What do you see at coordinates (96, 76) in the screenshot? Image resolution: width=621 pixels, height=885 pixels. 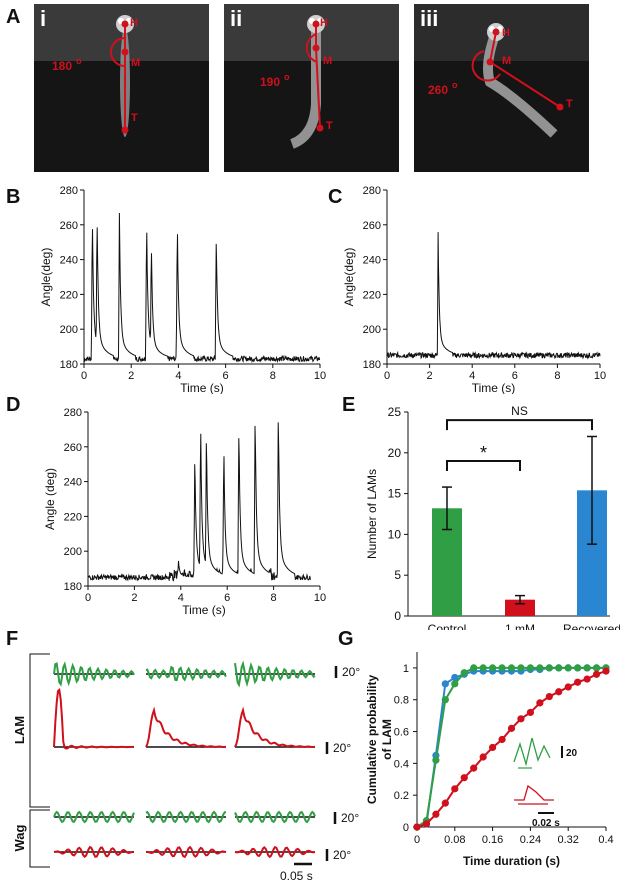 I see `fish-overlay-i: H M T 180 o` at bounding box center [96, 76].